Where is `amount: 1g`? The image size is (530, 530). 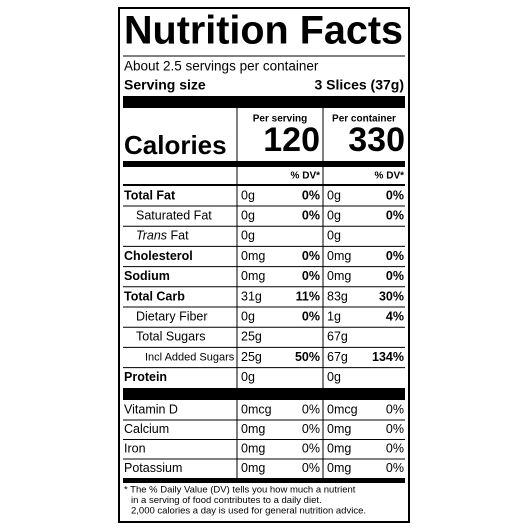 amount: 1g is located at coordinates (334, 316).